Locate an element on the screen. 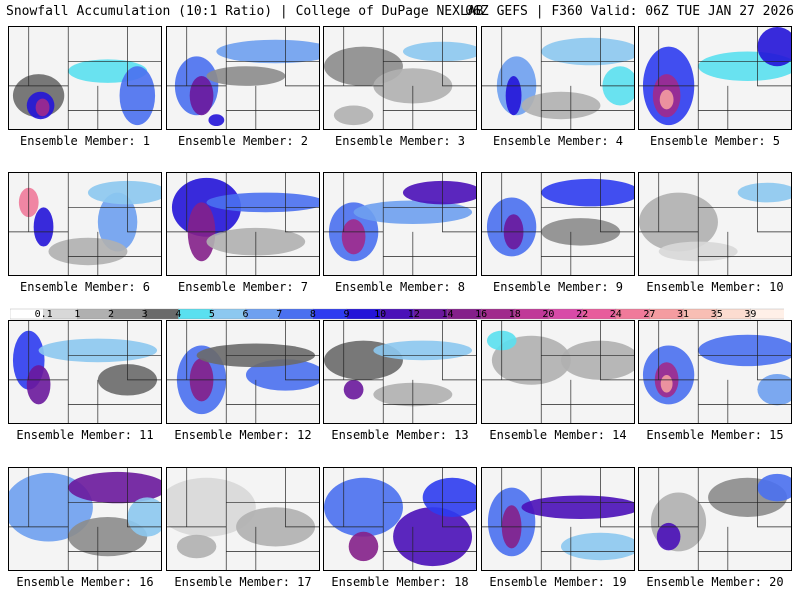  snowfall-colorbar: 0.1 1 2 3 4 5 6 7 8 9 10 12 14 16 18 20 22 24 27 31 35 39 is located at coordinates (397, 316).